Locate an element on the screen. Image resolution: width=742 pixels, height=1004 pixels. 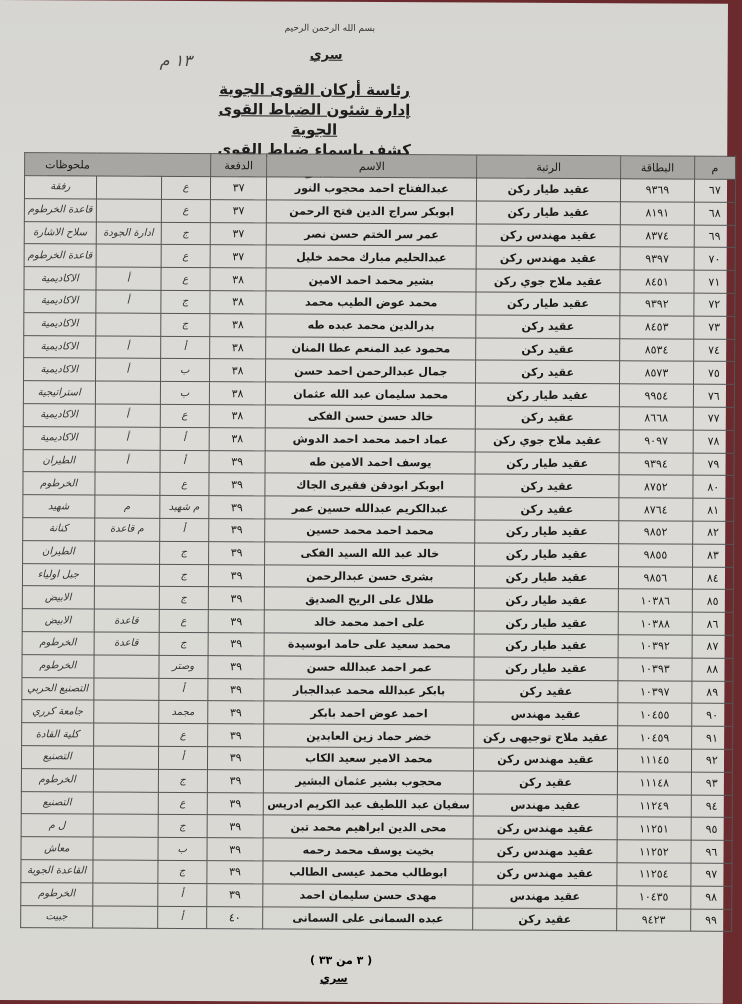
cell-h3: كلية القادة is located at coordinates (57, 734).